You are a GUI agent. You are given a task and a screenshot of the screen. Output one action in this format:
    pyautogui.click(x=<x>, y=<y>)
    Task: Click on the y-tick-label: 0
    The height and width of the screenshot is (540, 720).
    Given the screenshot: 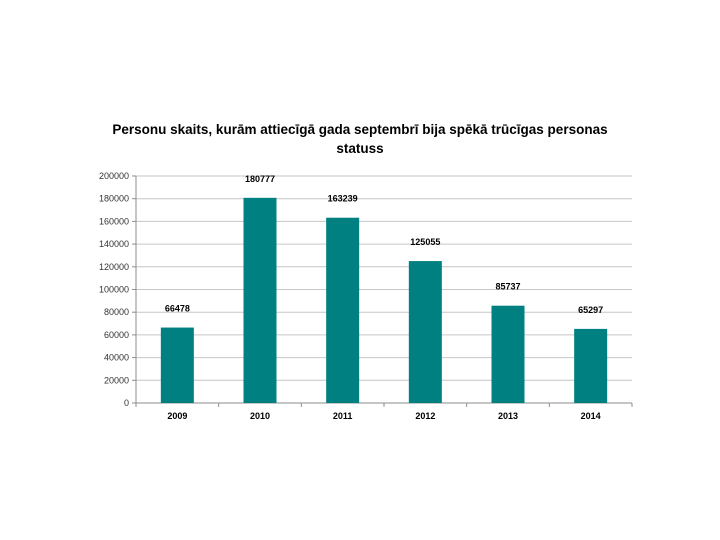 What is the action you would take?
    pyautogui.click(x=126, y=403)
    